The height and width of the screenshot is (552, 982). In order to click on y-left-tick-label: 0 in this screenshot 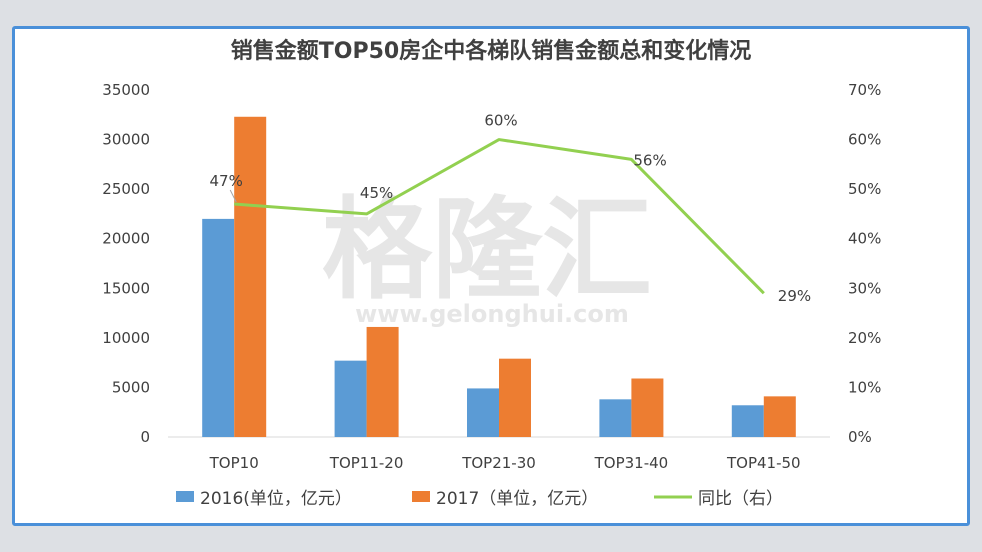, I will do `click(145, 437)`.